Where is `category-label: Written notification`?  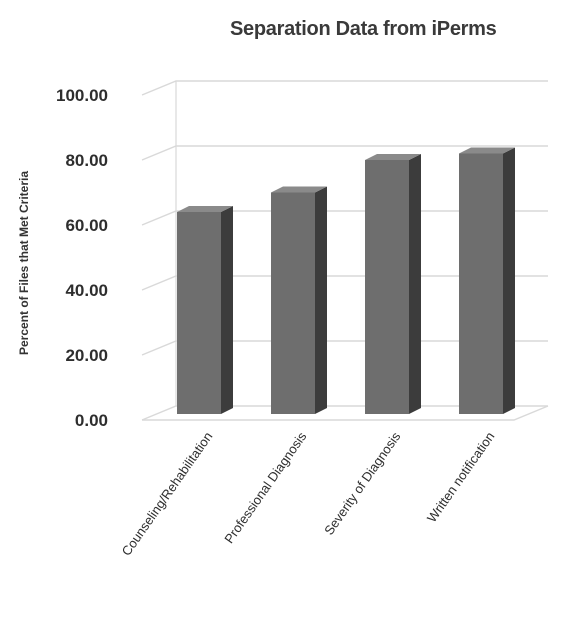 category-label: Written notification is located at coordinates (460, 477).